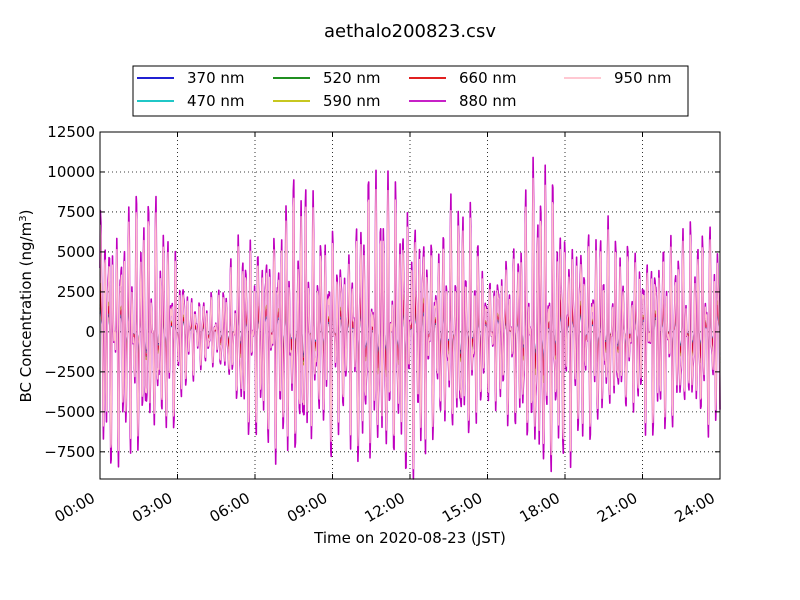  What do you see at coordinates (69, 372) in the screenshot?
I see `y-tick-label: −2500` at bounding box center [69, 372].